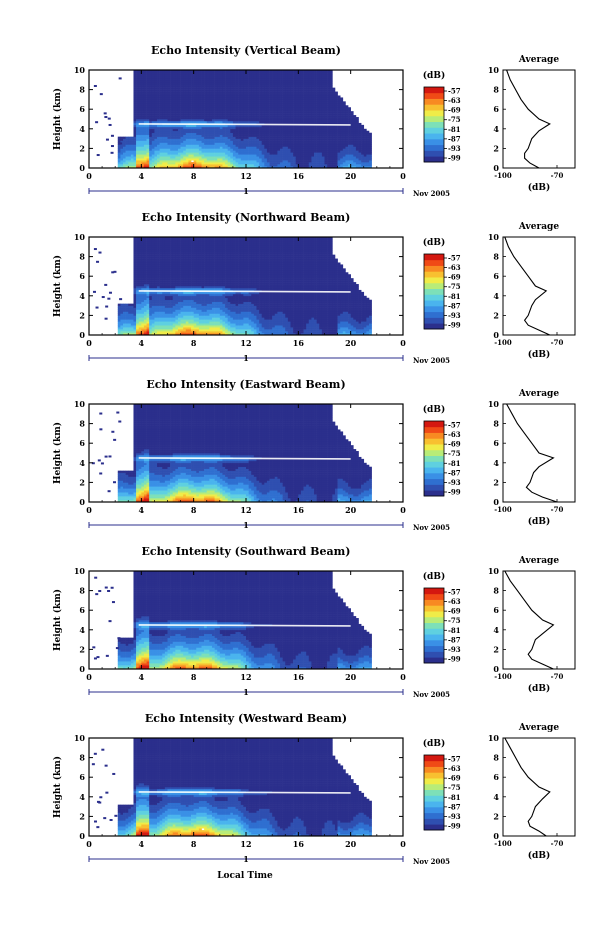 Image resolution: width=616 pixels, height=929 pixels. What do you see at coordinates (496, 148) in the screenshot?
I see `profile-y-tick-label: 2` at bounding box center [496, 148].